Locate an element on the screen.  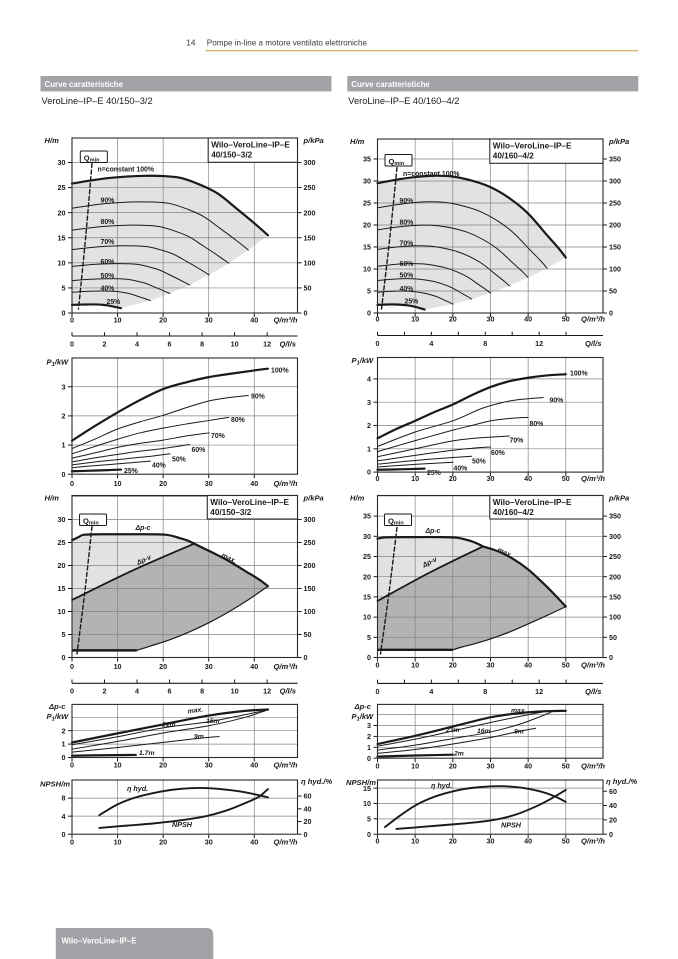
svg-text: 150 is located at coordinates (615, 247).